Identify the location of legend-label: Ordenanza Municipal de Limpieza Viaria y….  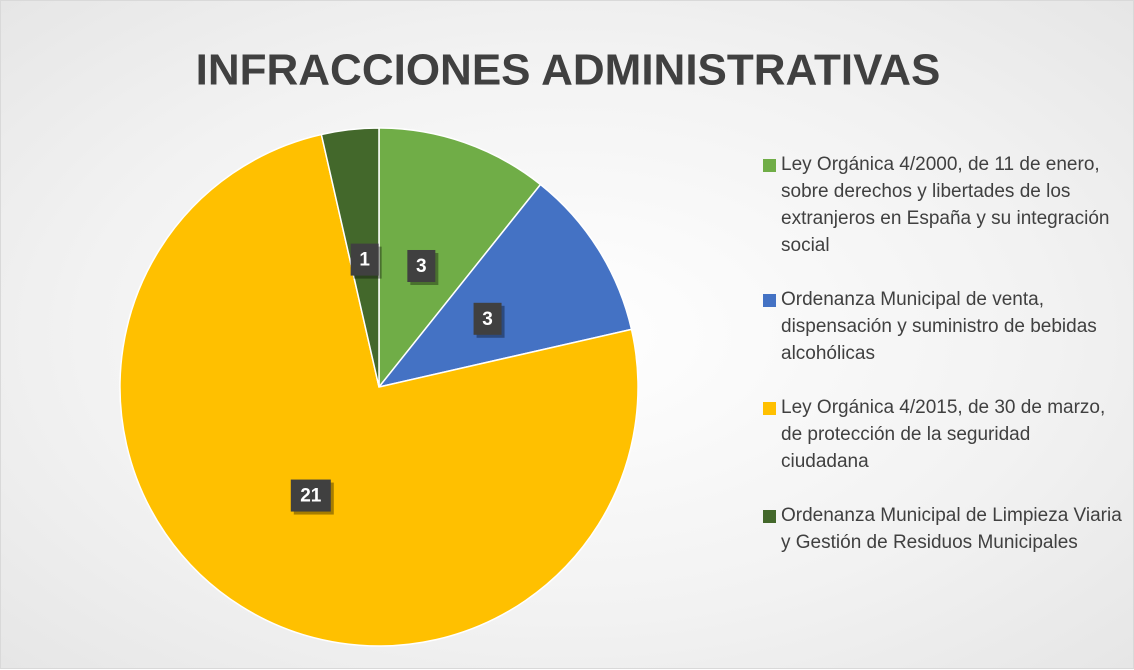
(951, 529).